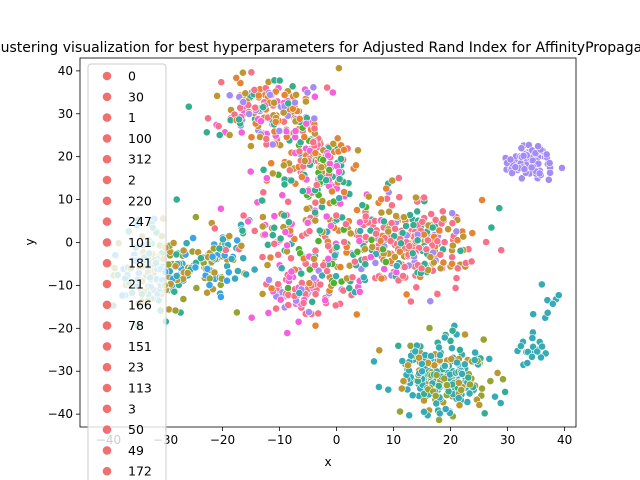 Image resolution: width=640 pixels, height=480 pixels. I want to click on legend-label: 172, so click(140, 471).